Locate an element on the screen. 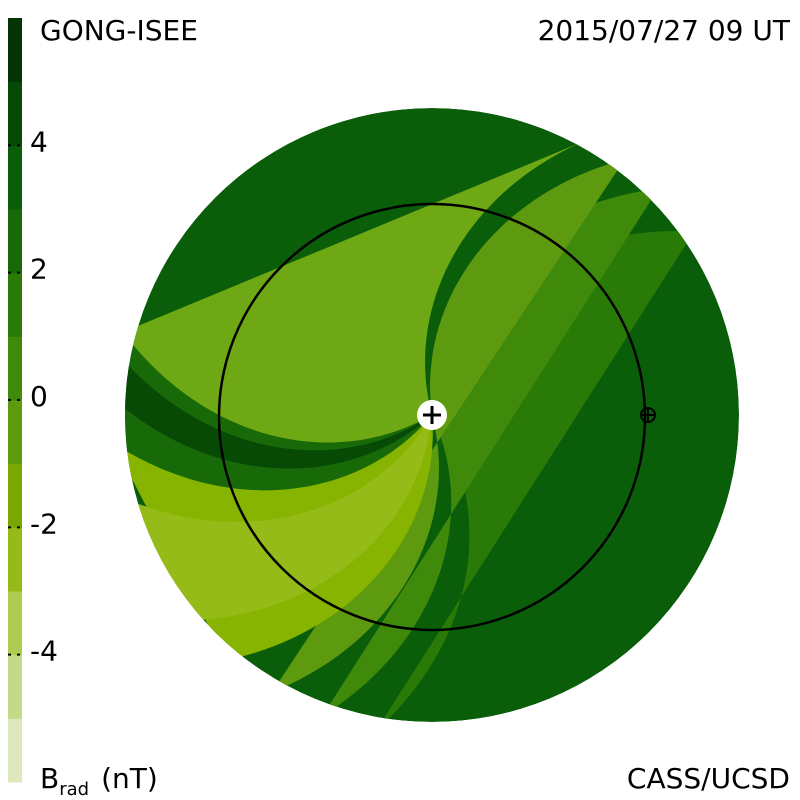 The height and width of the screenshot is (800, 800). earth is located at coordinates (648, 415).